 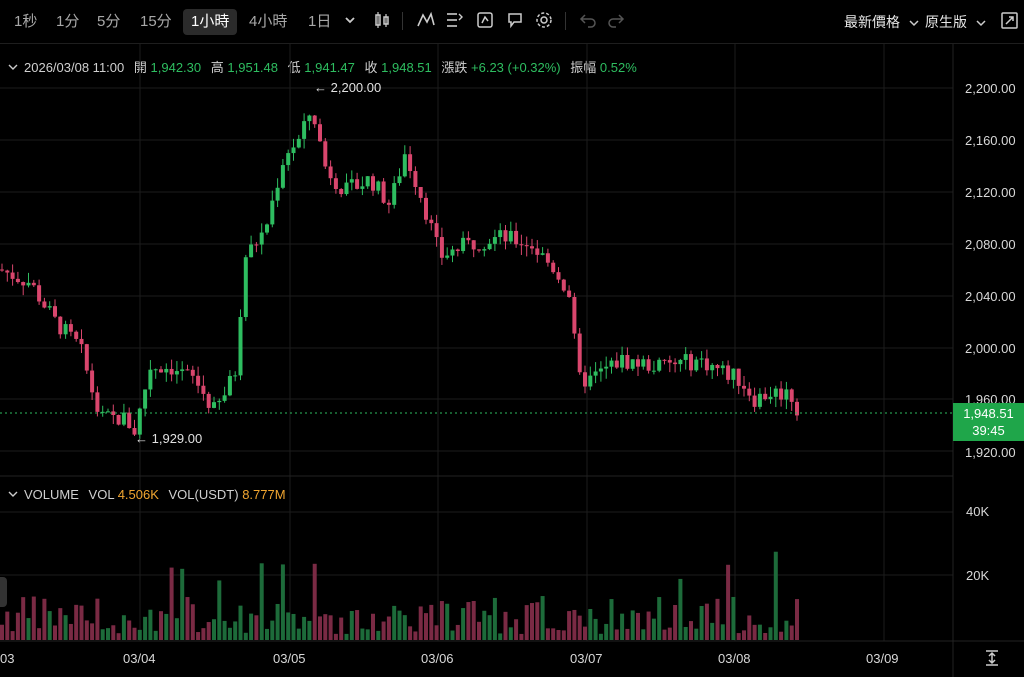 What do you see at coordinates (616, 21) in the screenshot?
I see `redo-icon` at bounding box center [616, 21].